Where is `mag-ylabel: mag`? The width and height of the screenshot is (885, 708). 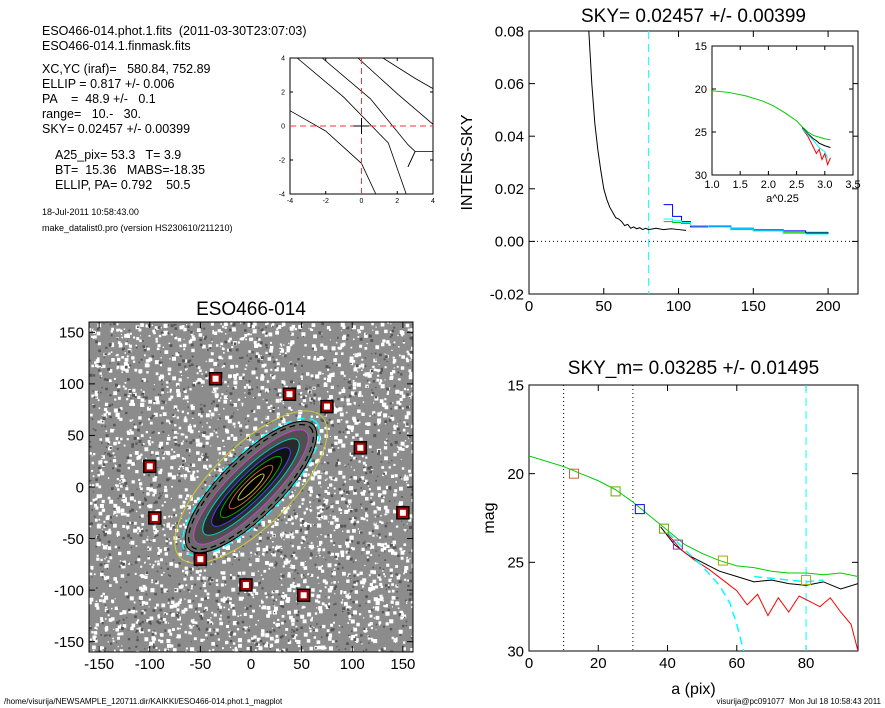 mag-ylabel: mag is located at coordinates (489, 517).